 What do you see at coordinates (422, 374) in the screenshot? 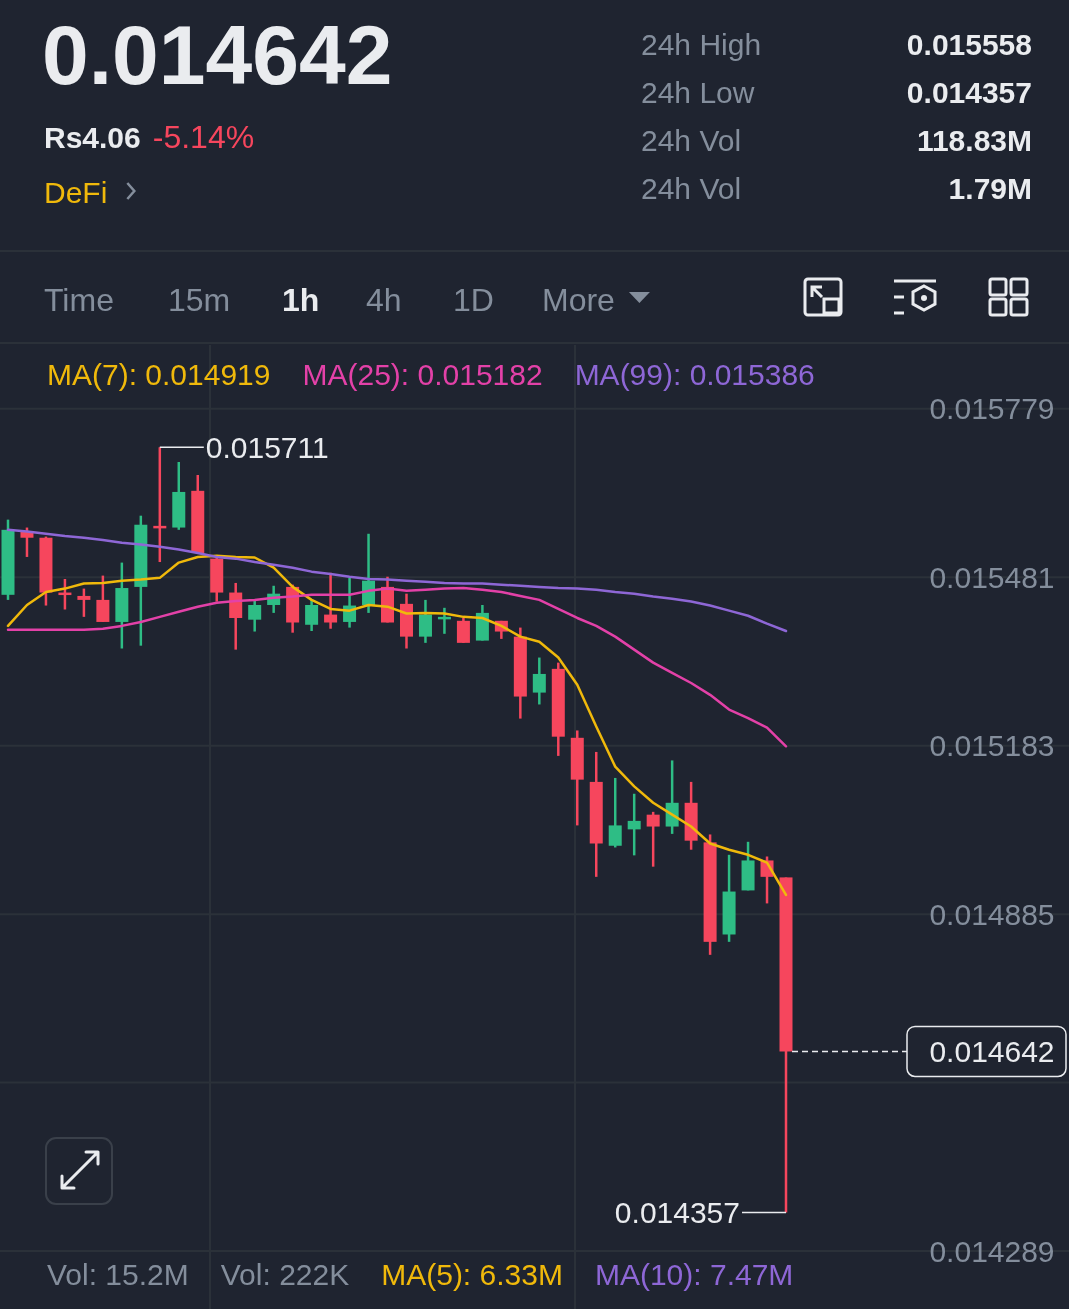
I see `text: MA(25): 0.015182` at bounding box center [422, 374].